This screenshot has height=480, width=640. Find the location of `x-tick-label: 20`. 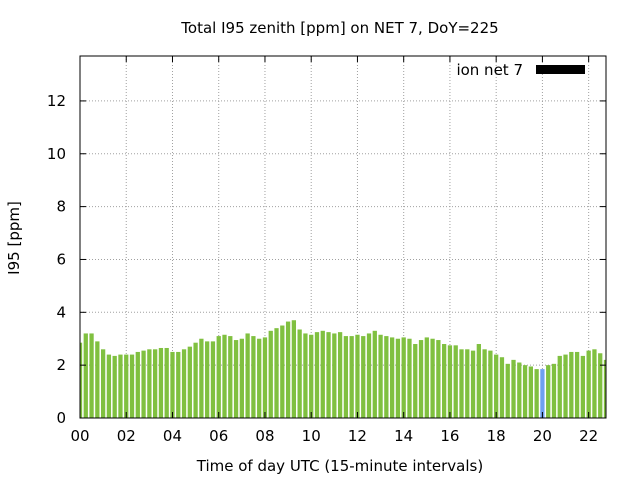

x-tick-label: 20 is located at coordinates (542, 436).